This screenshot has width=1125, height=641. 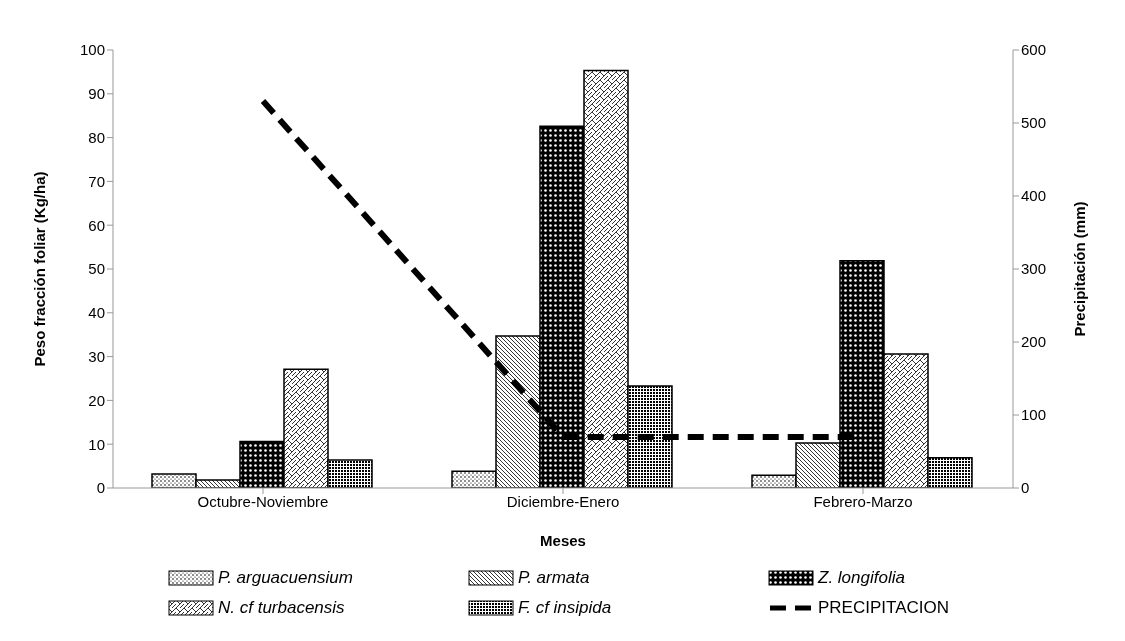 What do you see at coordinates (96, 313) in the screenshot?
I see `y-tick-label: 40` at bounding box center [96, 313].